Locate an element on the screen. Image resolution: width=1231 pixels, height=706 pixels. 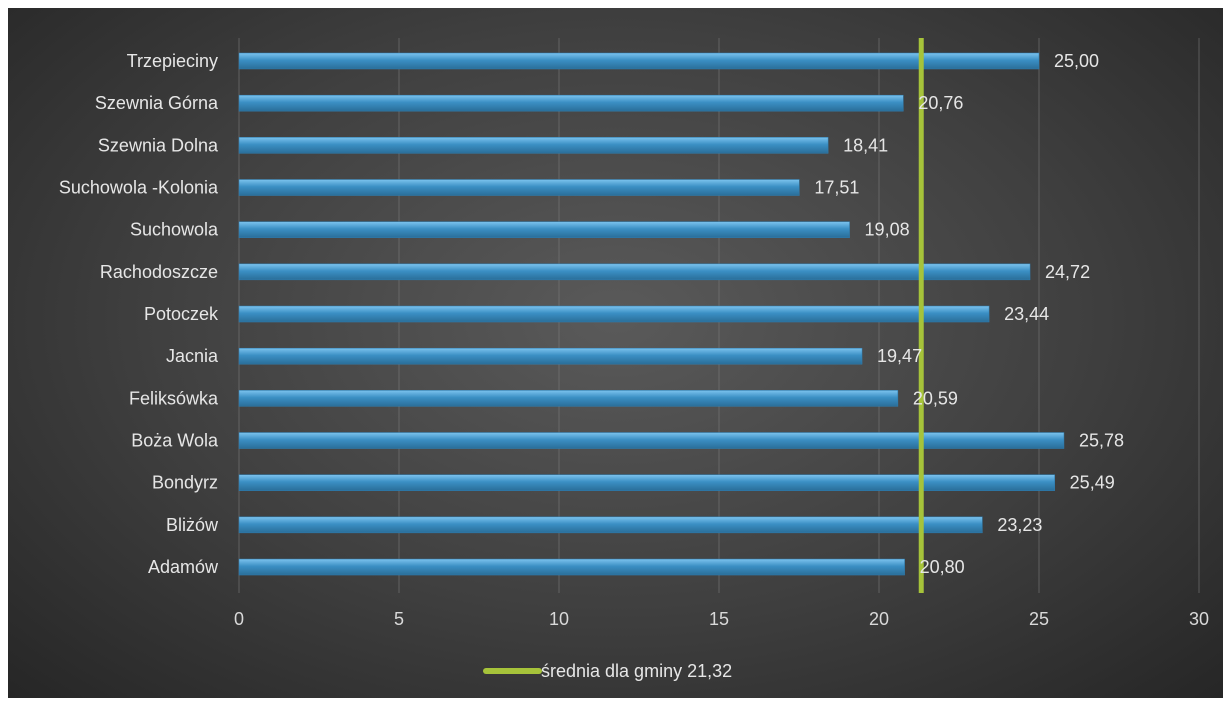
x-tick-label: 10 is located at coordinates (559, 619).